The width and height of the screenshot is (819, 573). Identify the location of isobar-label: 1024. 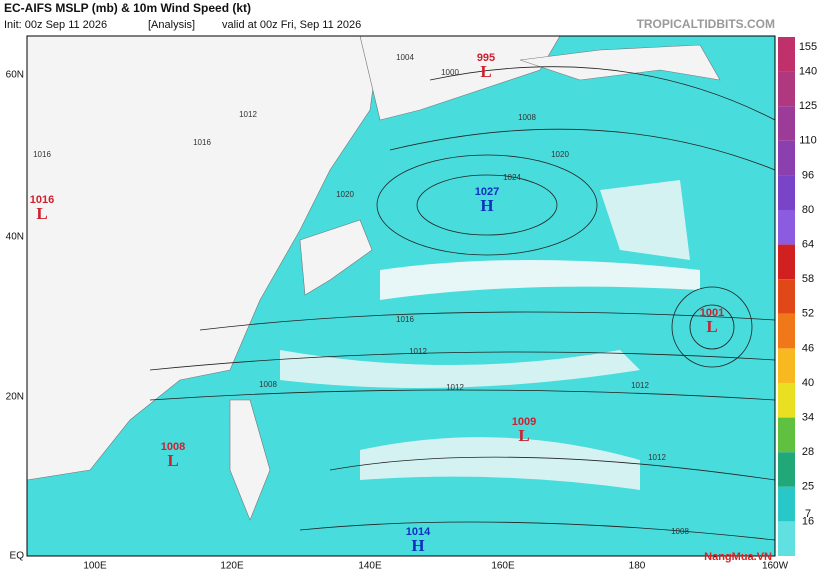
(512, 177).